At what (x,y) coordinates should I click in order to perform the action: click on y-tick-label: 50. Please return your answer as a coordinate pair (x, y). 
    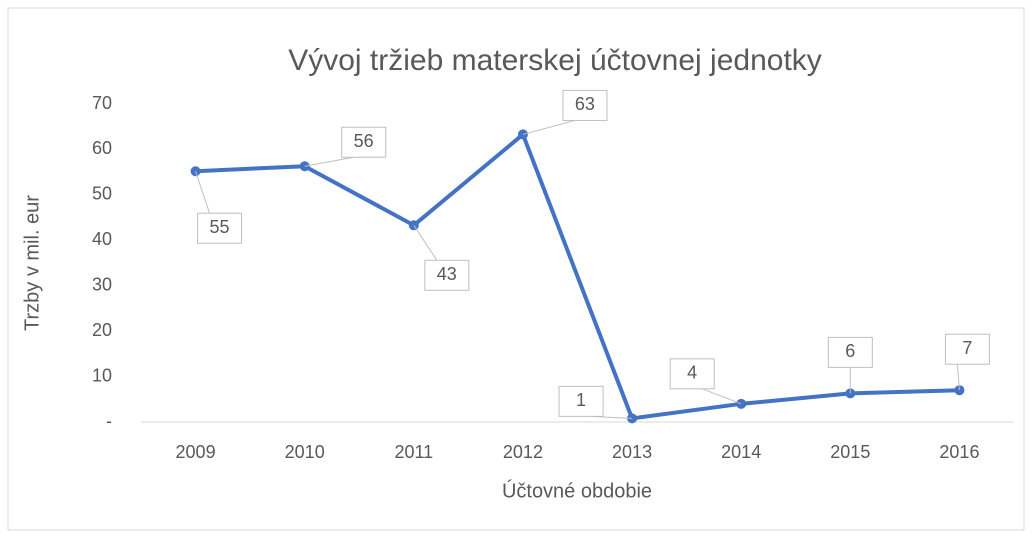
    Looking at the image, I should click on (102, 194).